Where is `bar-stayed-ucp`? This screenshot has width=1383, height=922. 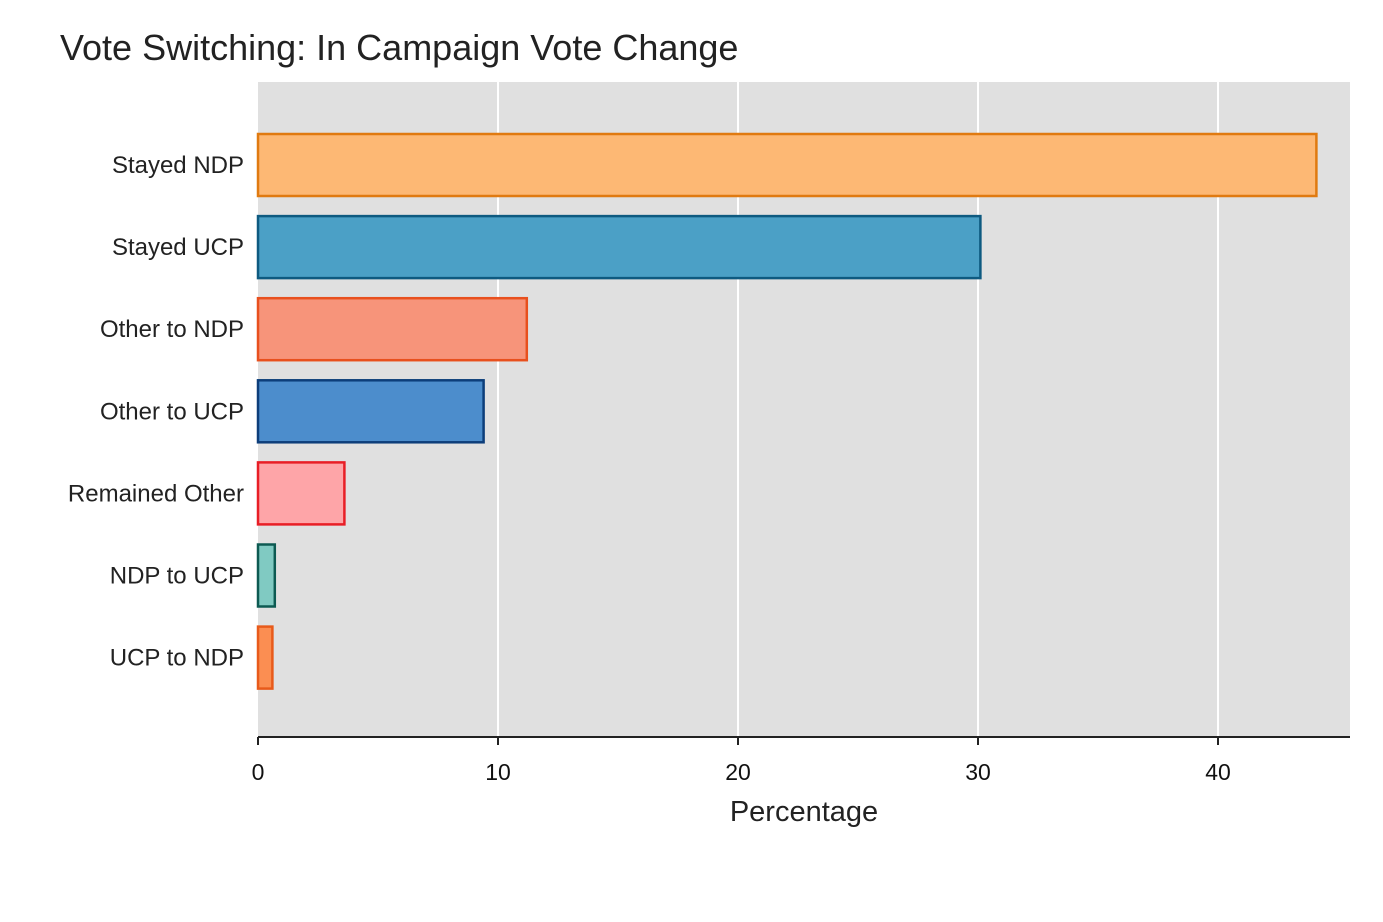
bar-stayed-ucp is located at coordinates (619, 247).